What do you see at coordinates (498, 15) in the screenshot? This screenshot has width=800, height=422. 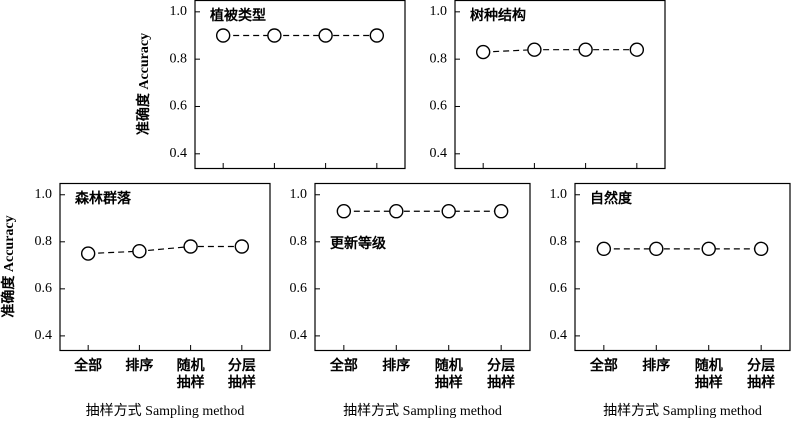 I see `panel-title: 树种结构` at bounding box center [498, 15].